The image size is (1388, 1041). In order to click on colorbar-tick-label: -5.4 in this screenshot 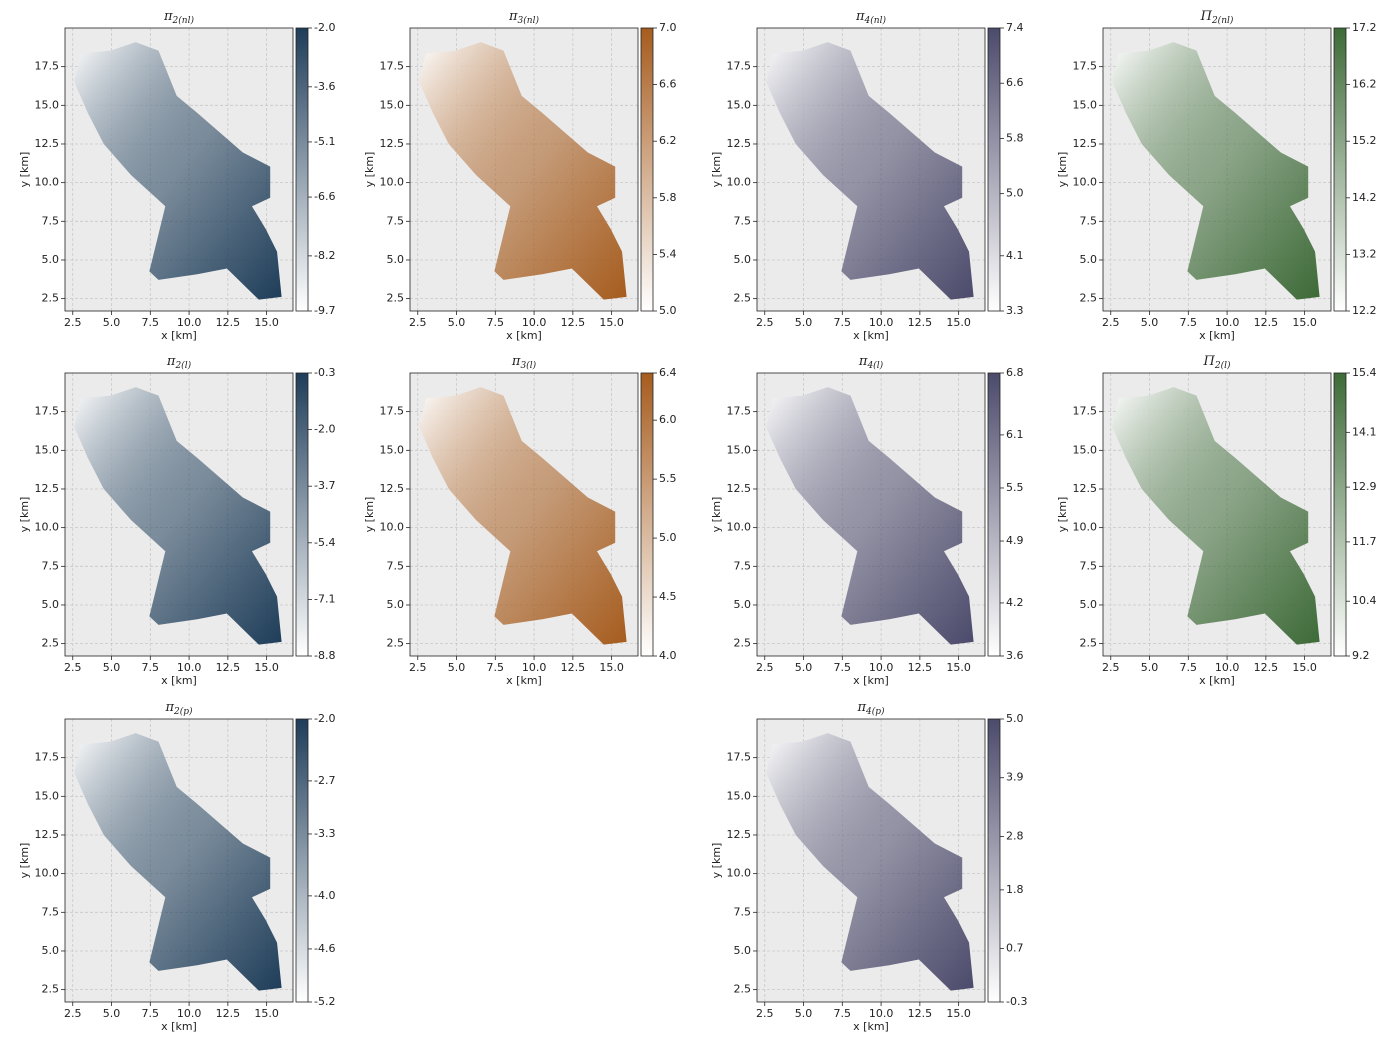, I will do `click(324, 542)`.